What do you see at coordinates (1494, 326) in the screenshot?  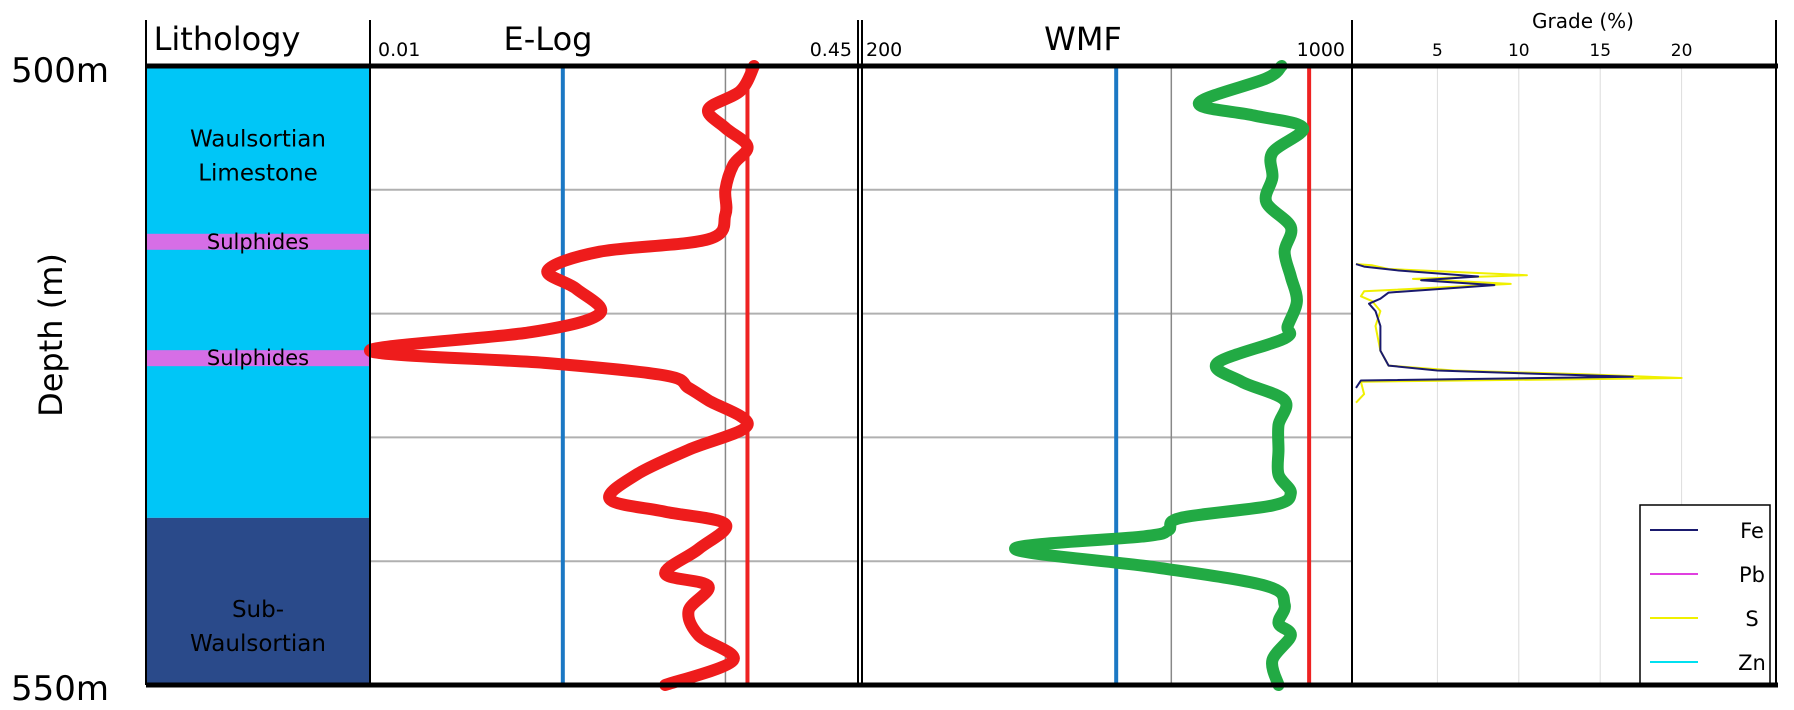 I see `grade-series-Fe` at bounding box center [1494, 326].